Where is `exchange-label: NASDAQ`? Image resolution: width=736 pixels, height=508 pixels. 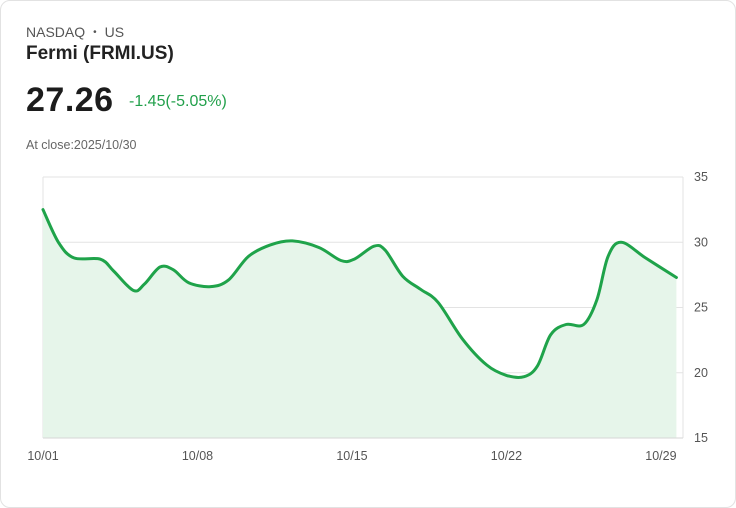 exchange-label: NASDAQ is located at coordinates (56, 32).